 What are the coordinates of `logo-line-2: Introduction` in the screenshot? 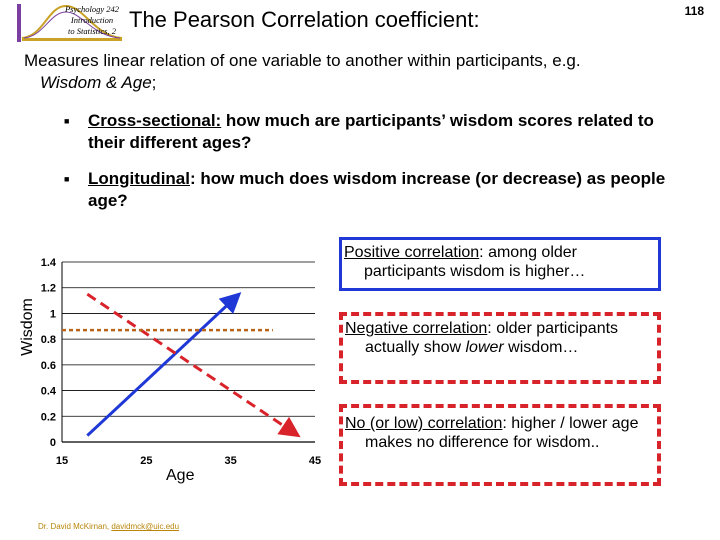 It's located at (92, 20).